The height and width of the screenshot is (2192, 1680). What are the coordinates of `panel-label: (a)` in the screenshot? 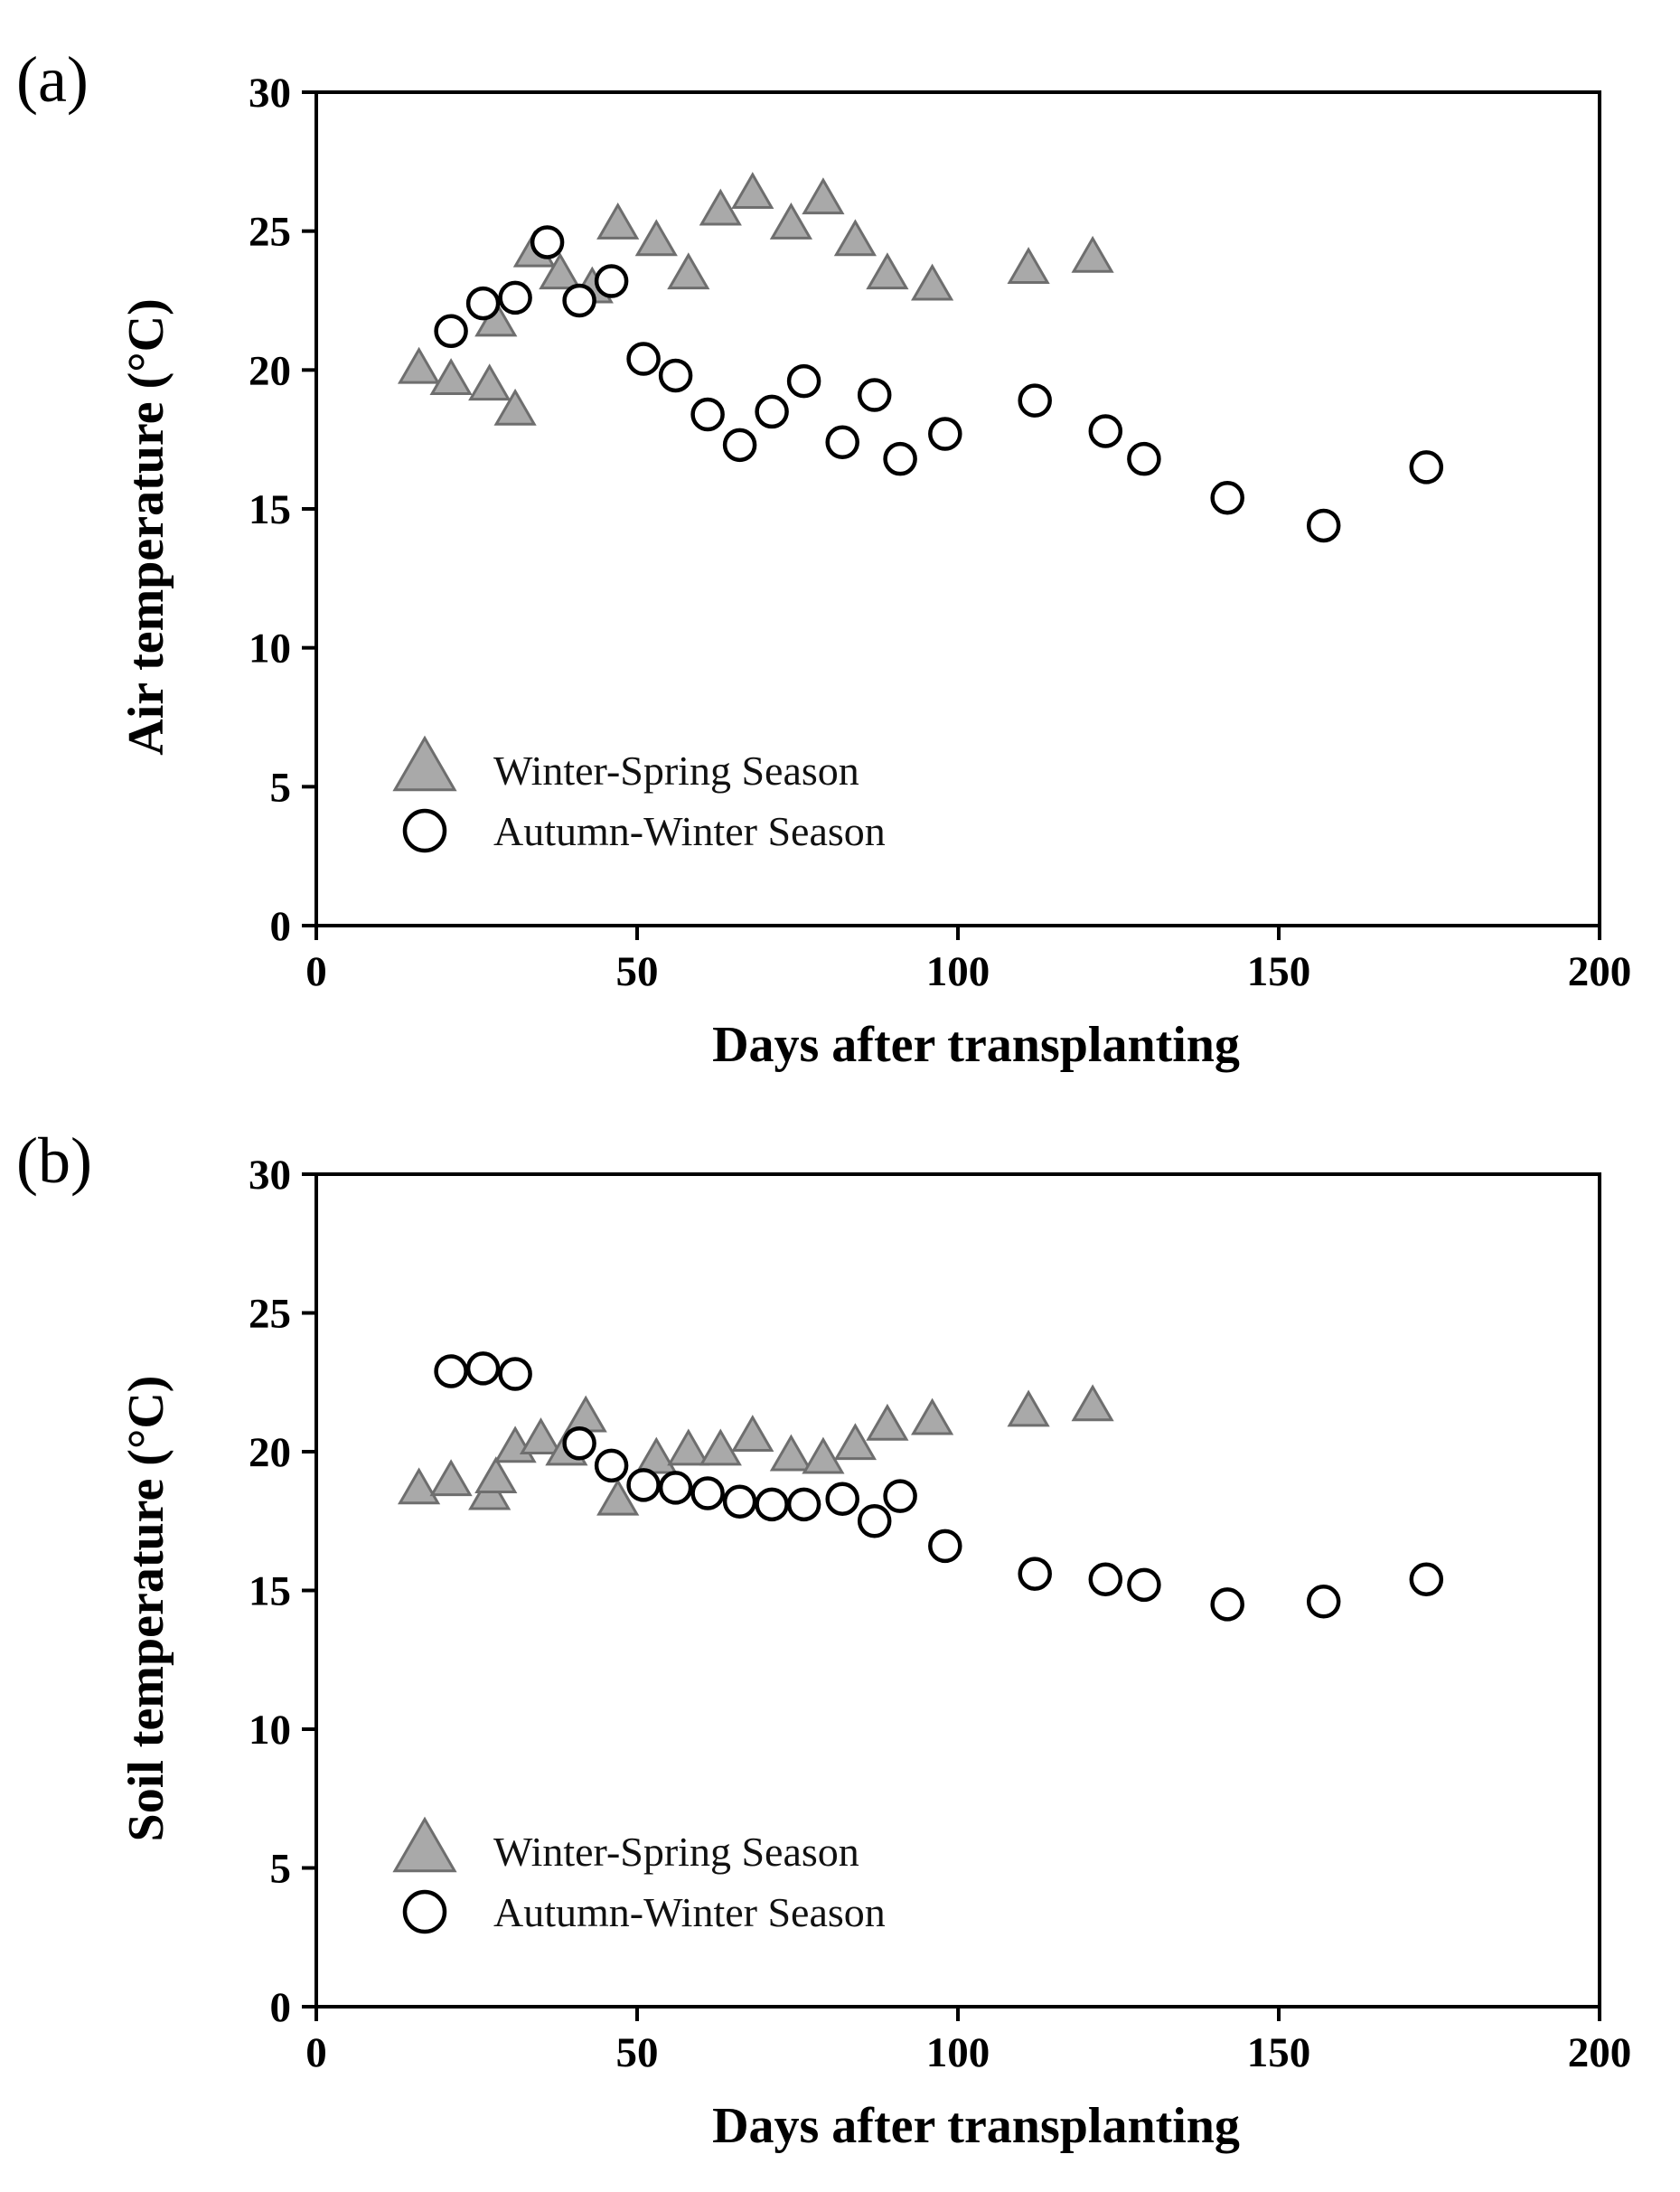 It's located at (52, 79).